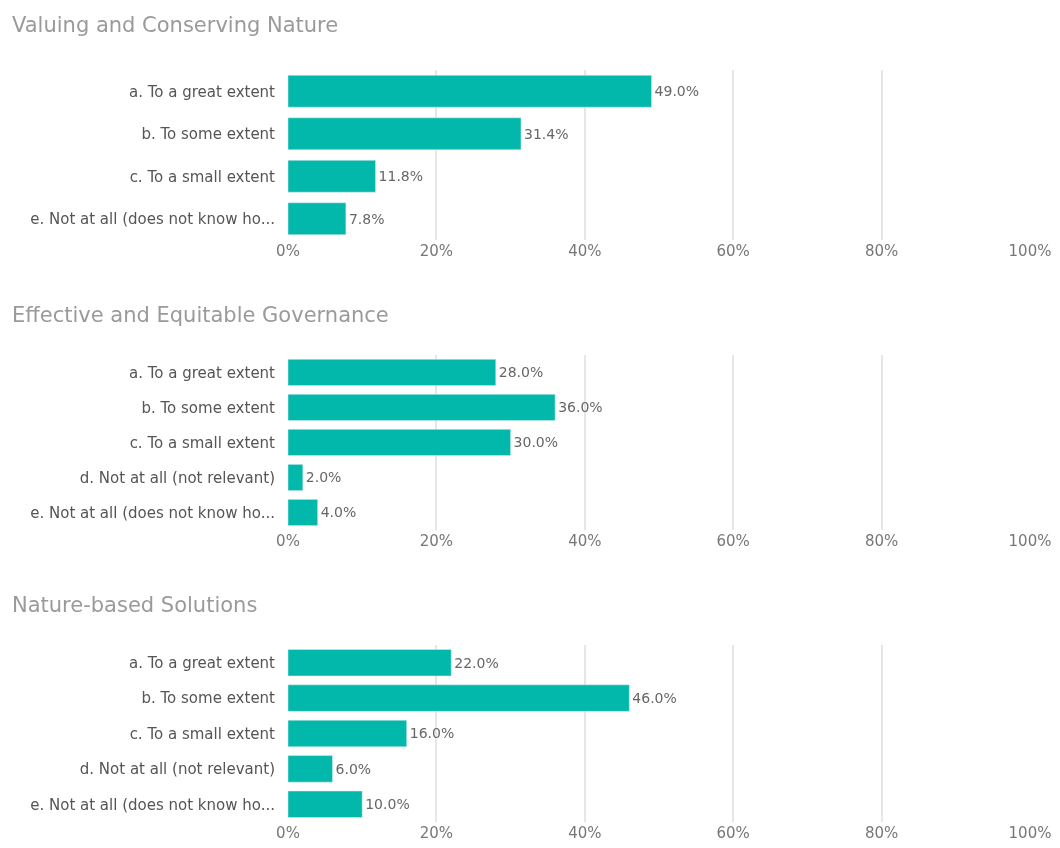 Image resolution: width=1060 pixels, height=848 pixels. I want to click on chart-title: Valuing and Conserving Nature, so click(175, 25).